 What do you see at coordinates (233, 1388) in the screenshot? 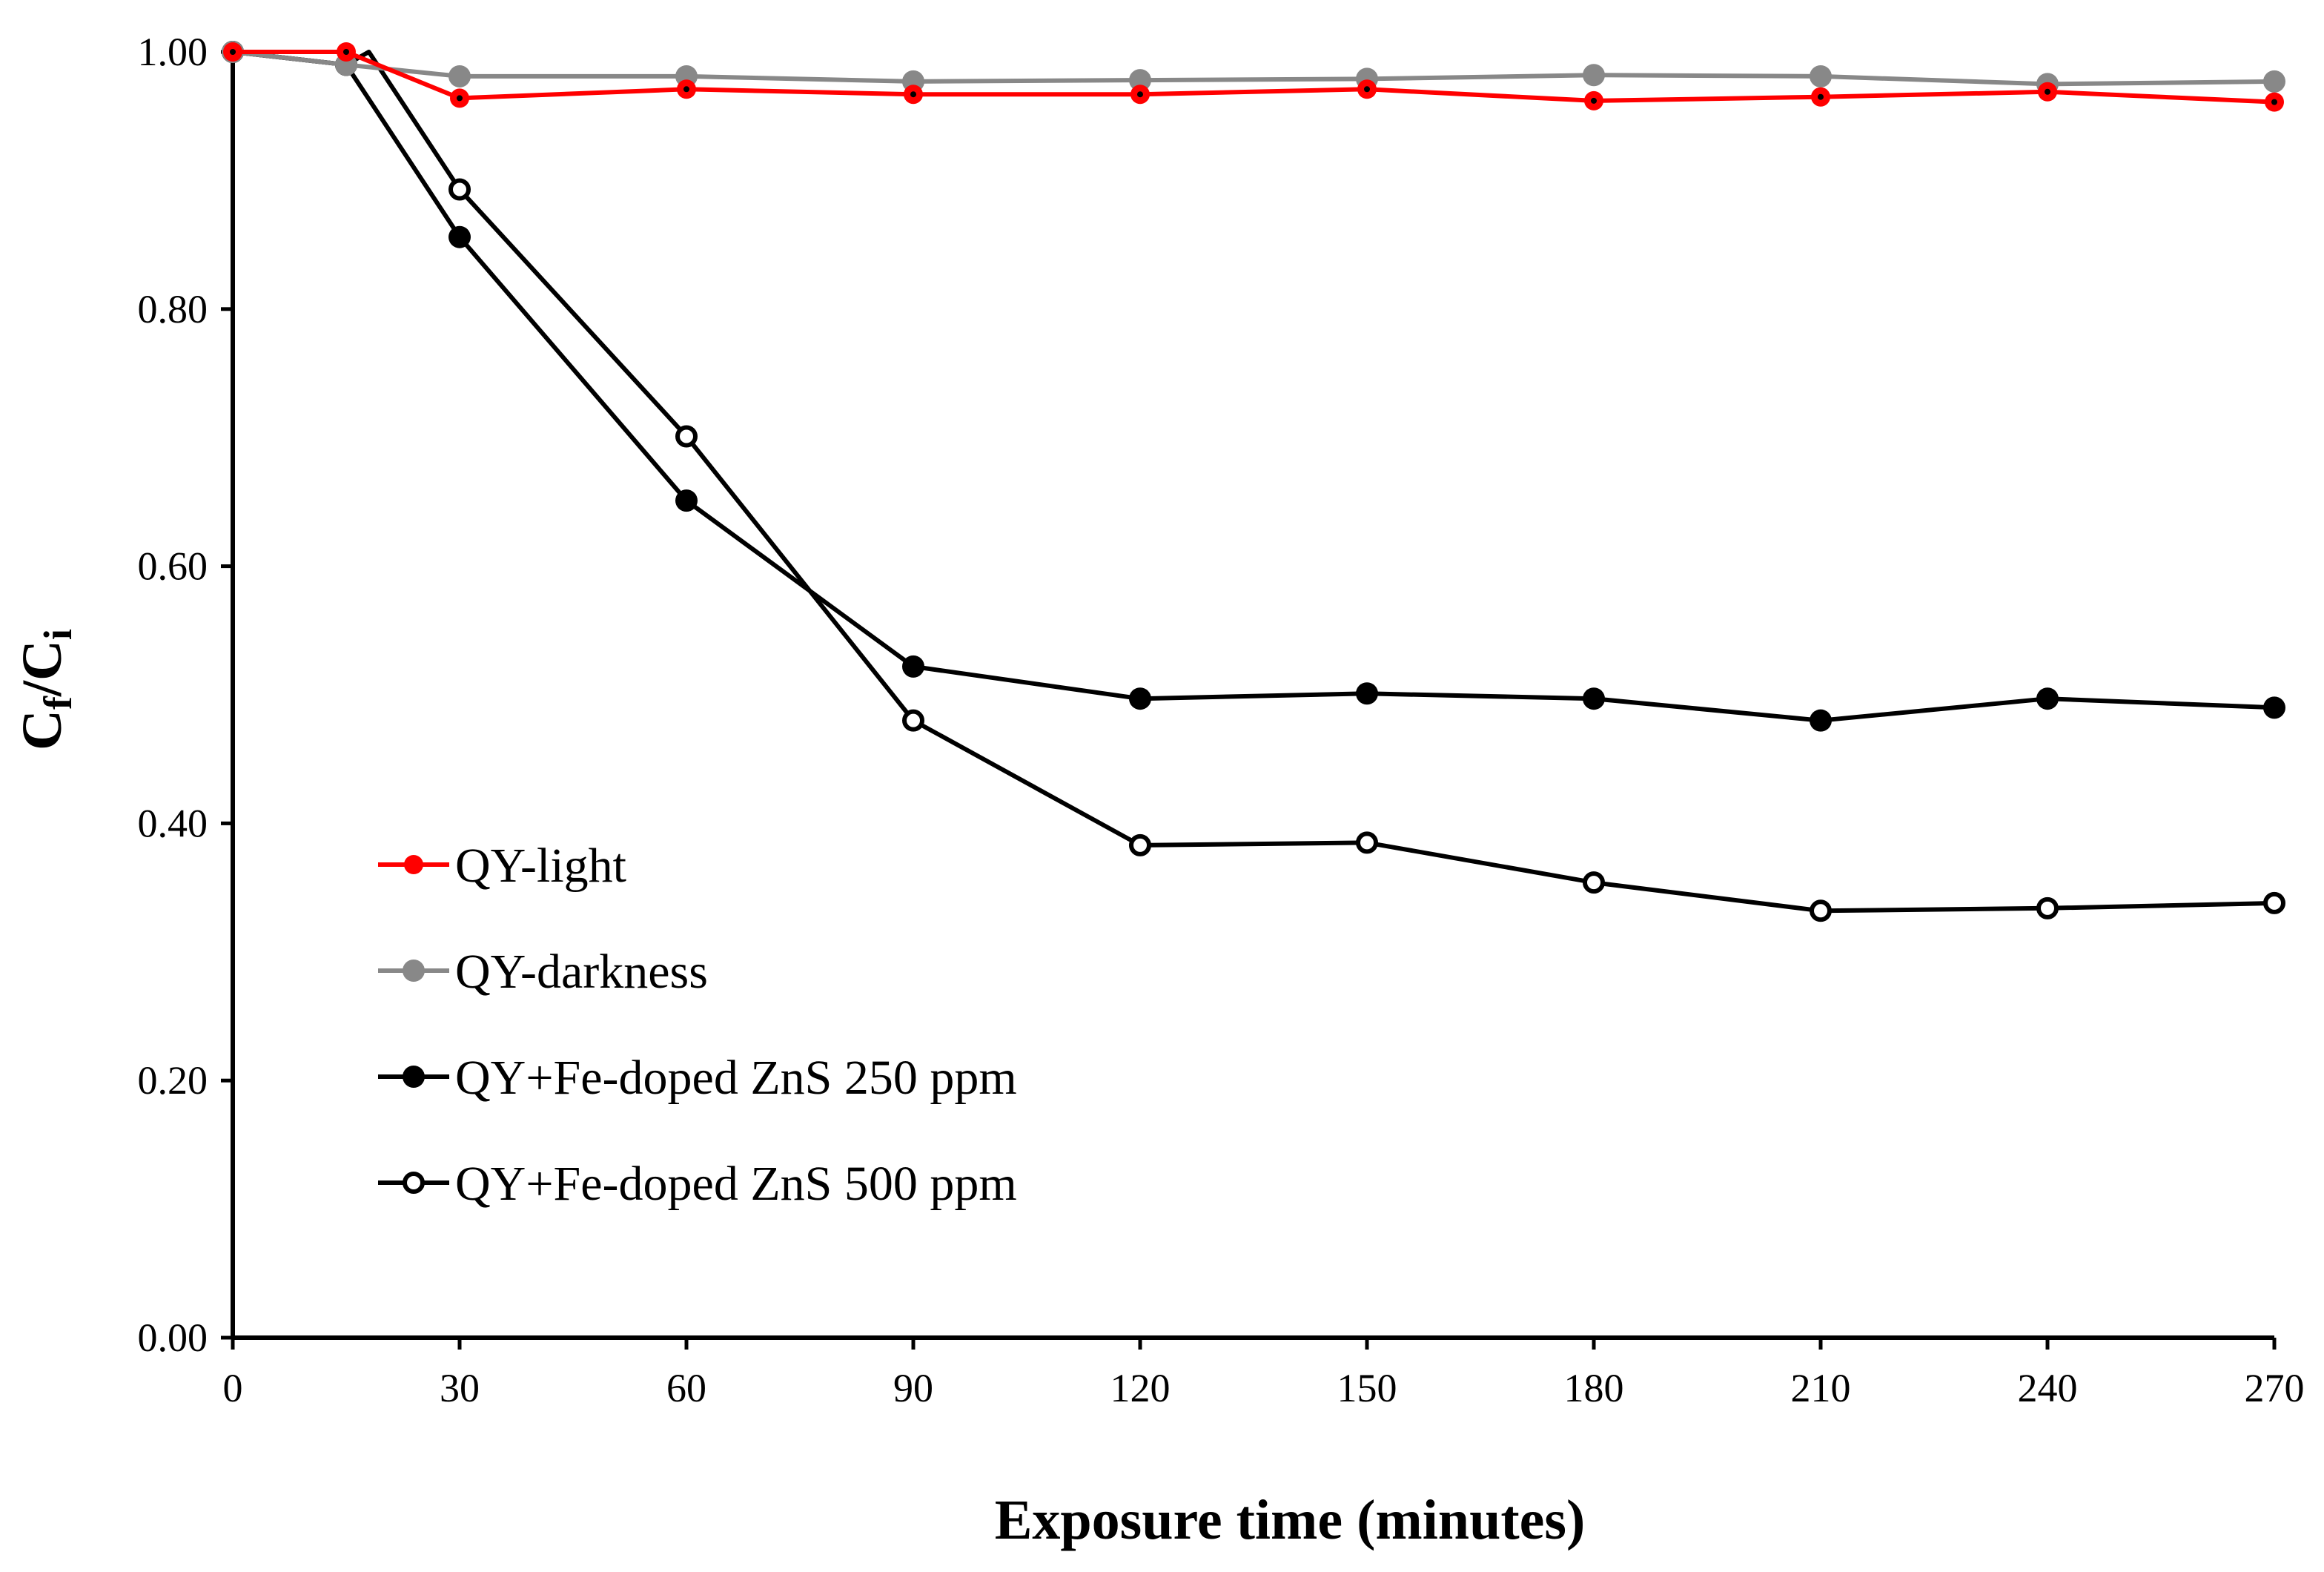
I see `x-tick-label: 0` at bounding box center [233, 1388].